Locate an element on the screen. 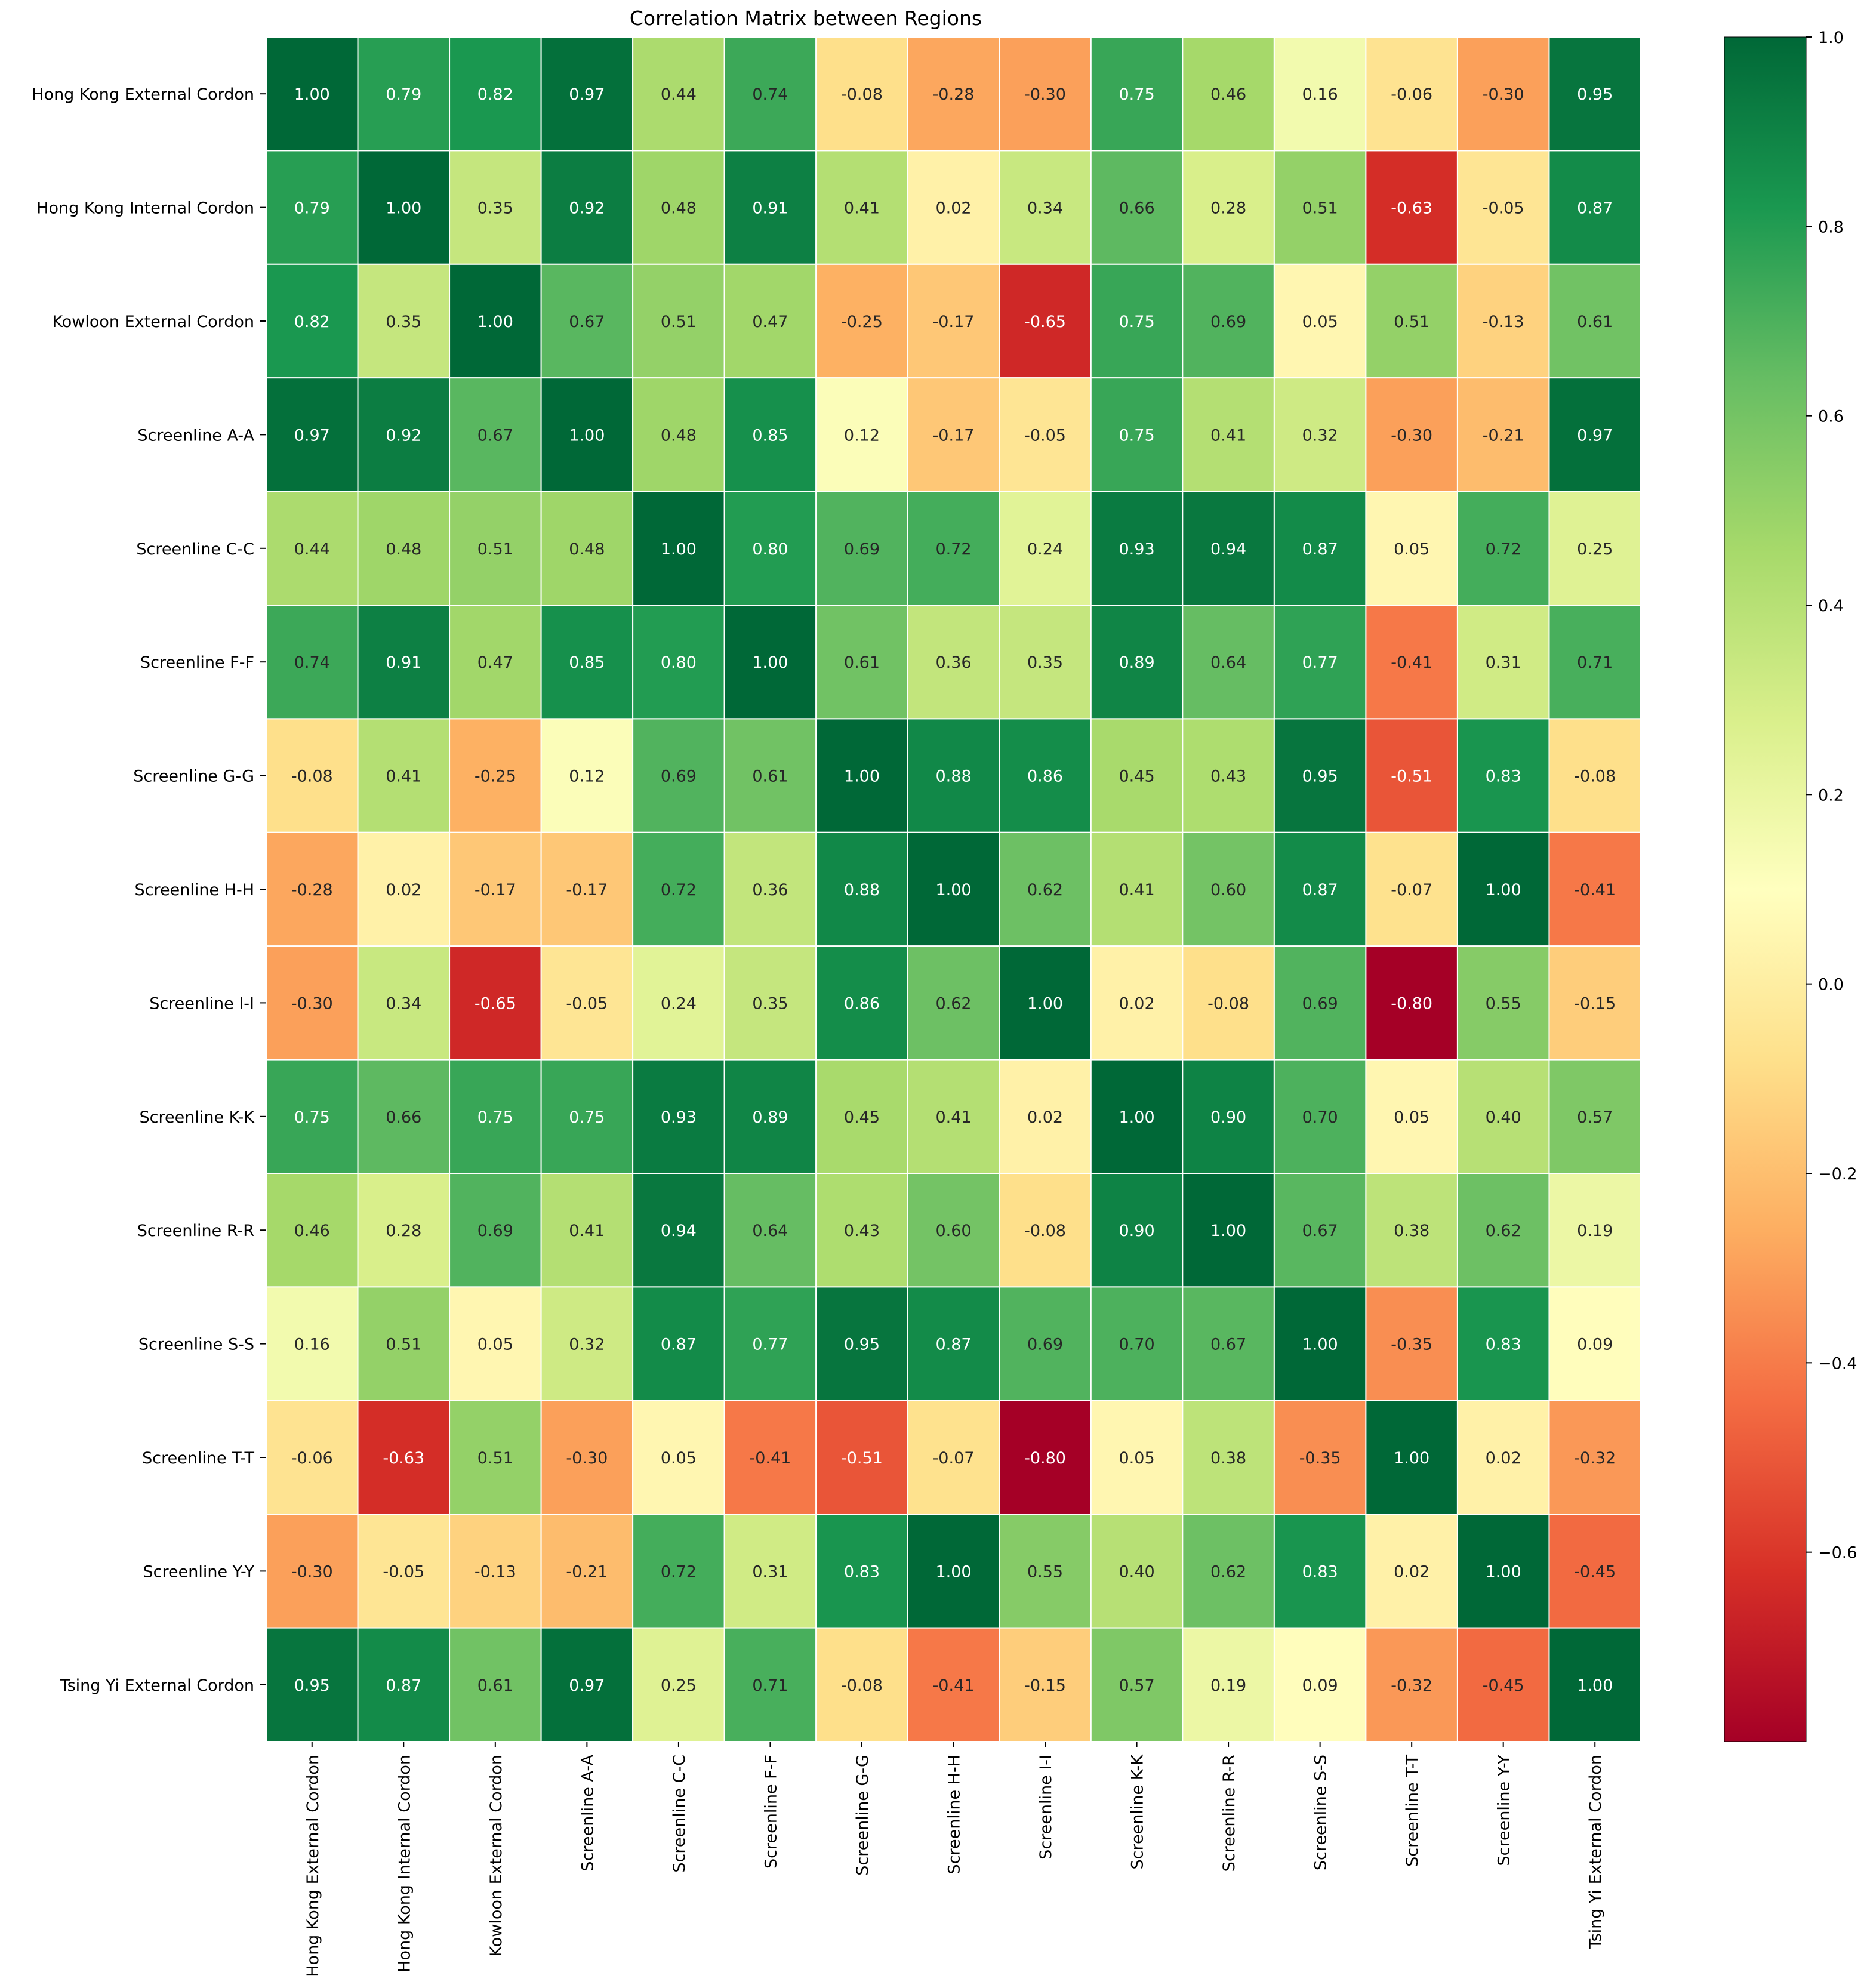 The image size is (1864, 1988). heatmap-cell-r2-c7 is located at coordinates (953, 321).